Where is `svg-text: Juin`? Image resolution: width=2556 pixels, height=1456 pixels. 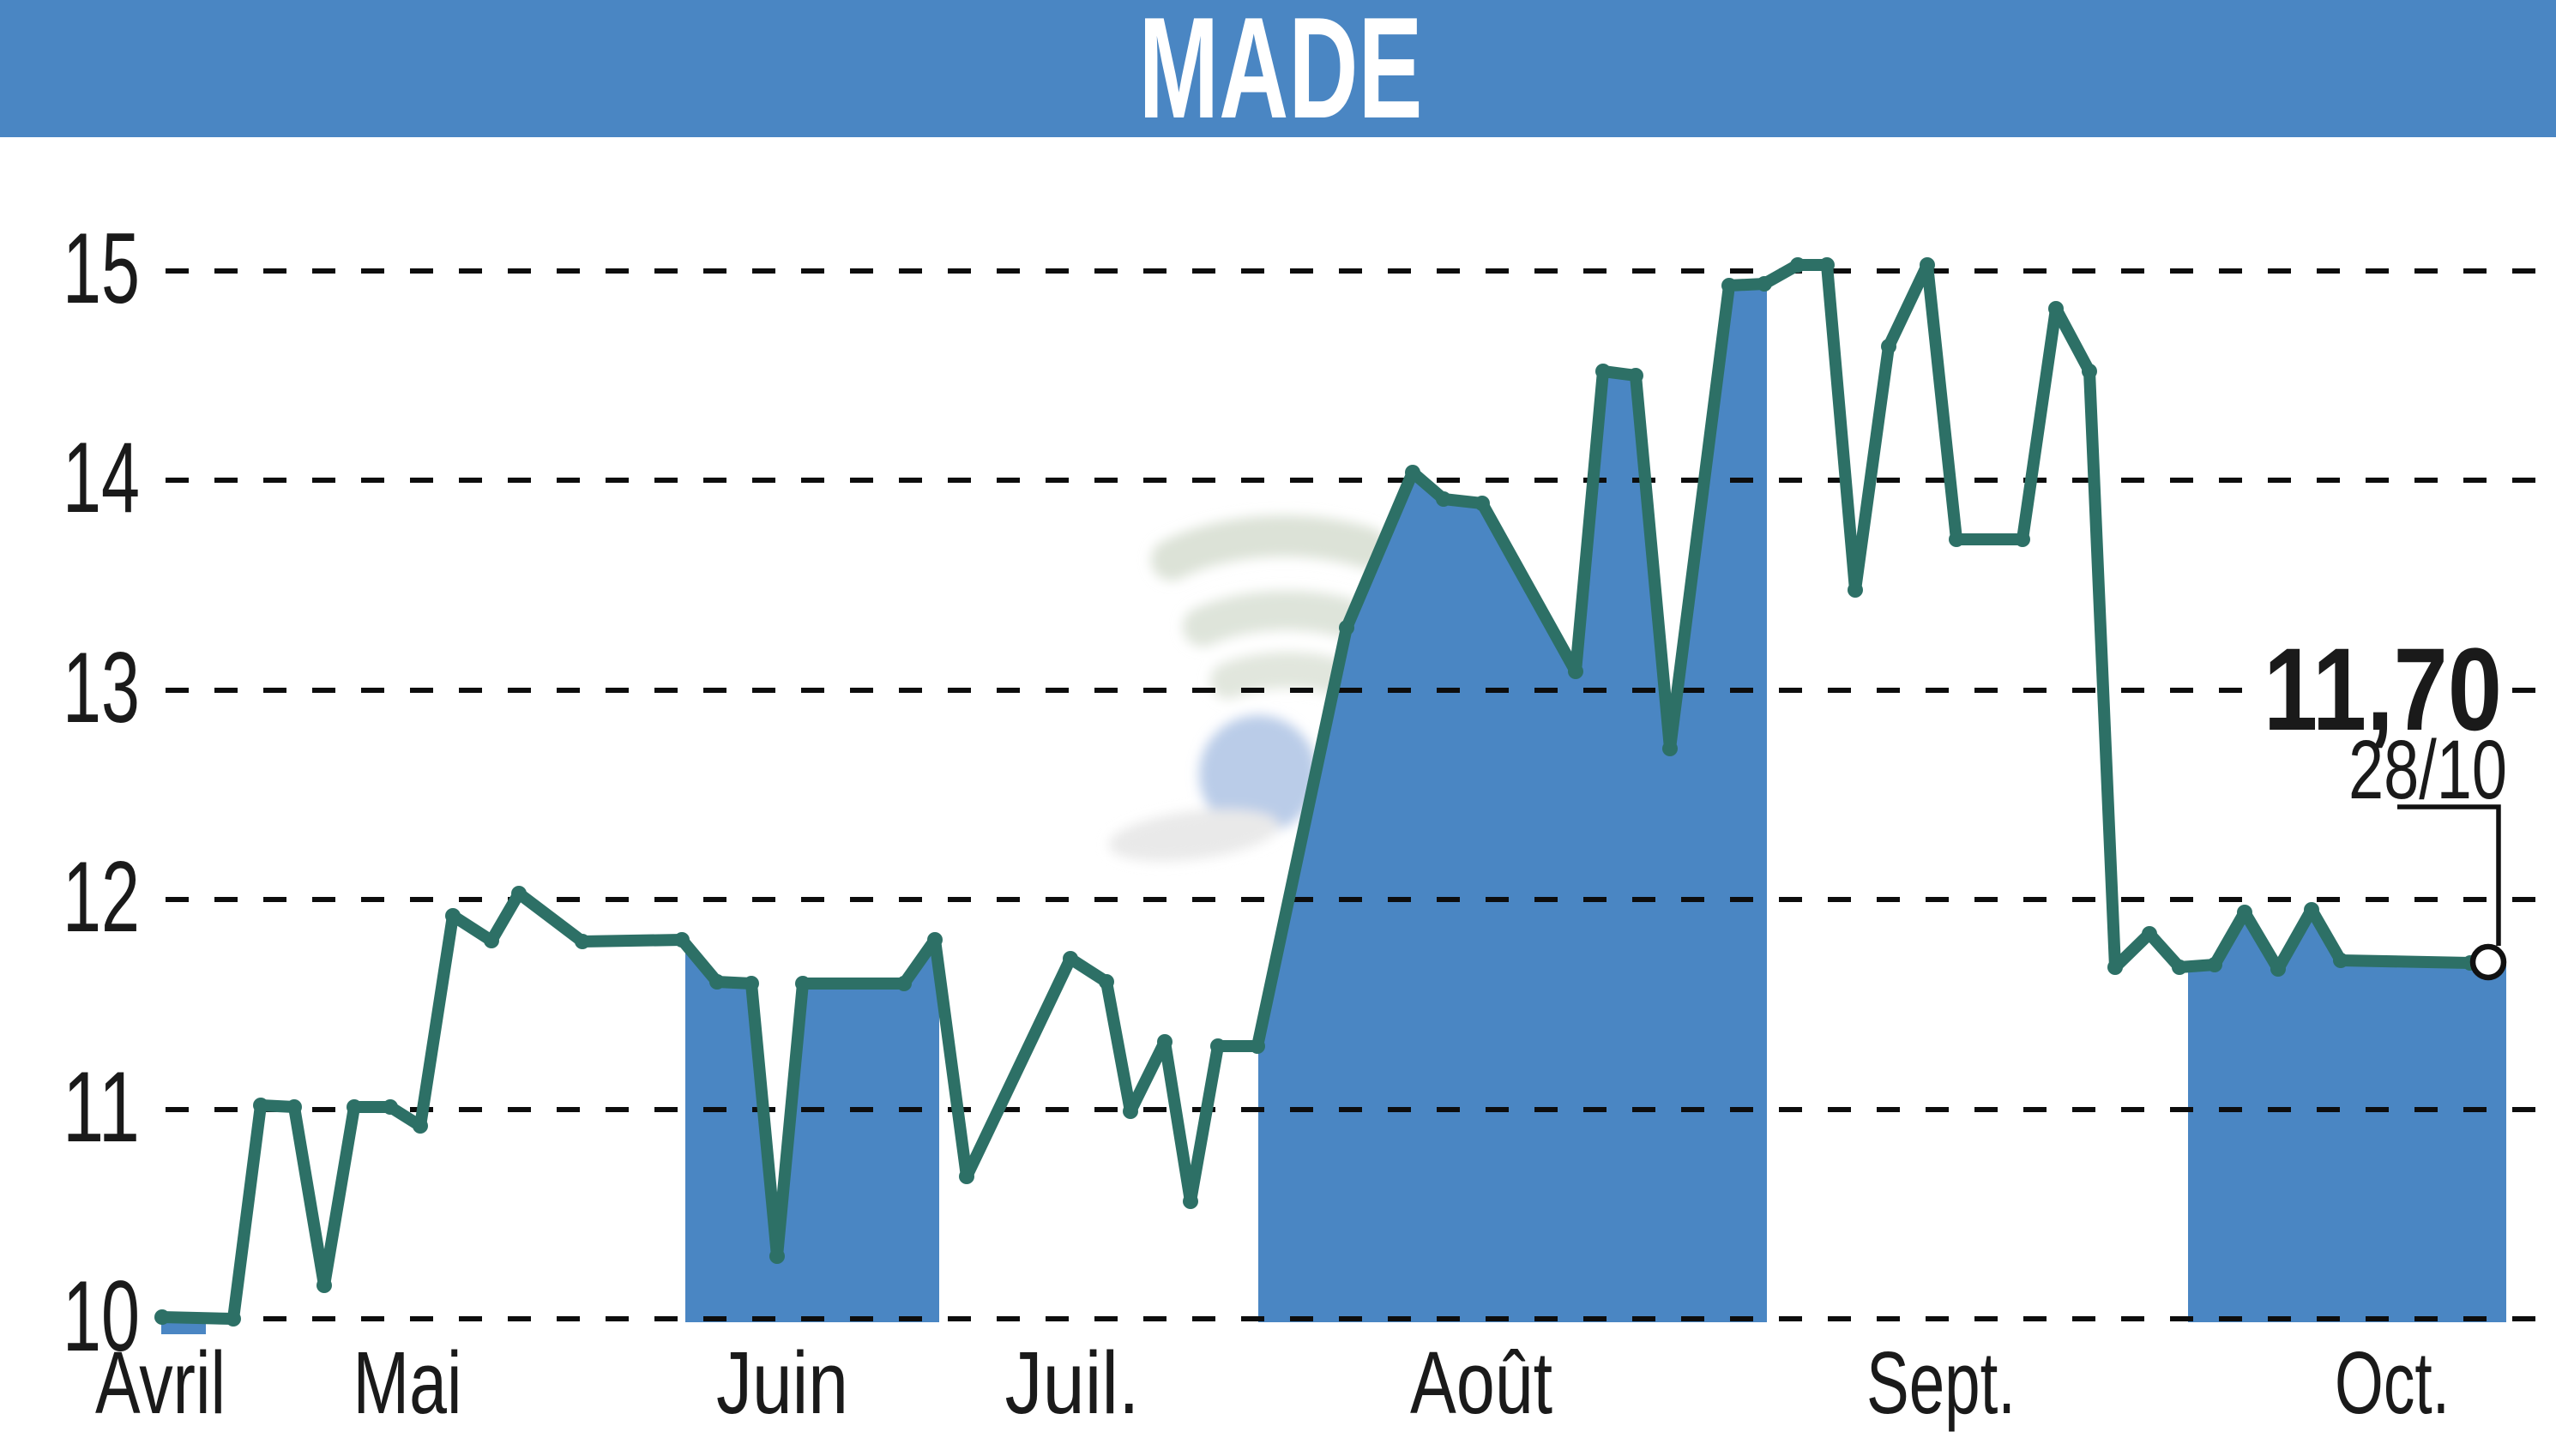 svg-text: Juin is located at coordinates (782, 1383).